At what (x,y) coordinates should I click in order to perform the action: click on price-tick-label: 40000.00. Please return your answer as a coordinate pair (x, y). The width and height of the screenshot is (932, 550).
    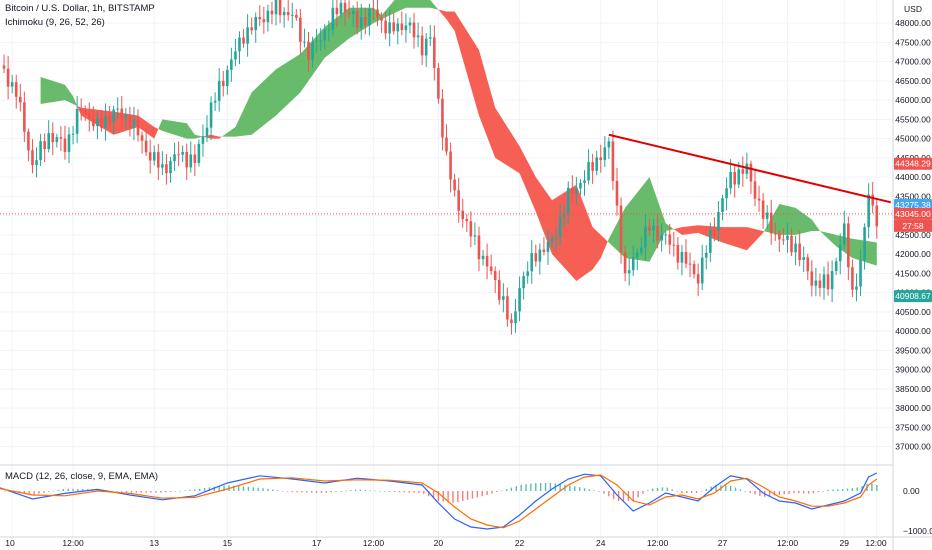
    Looking at the image, I should click on (913, 331).